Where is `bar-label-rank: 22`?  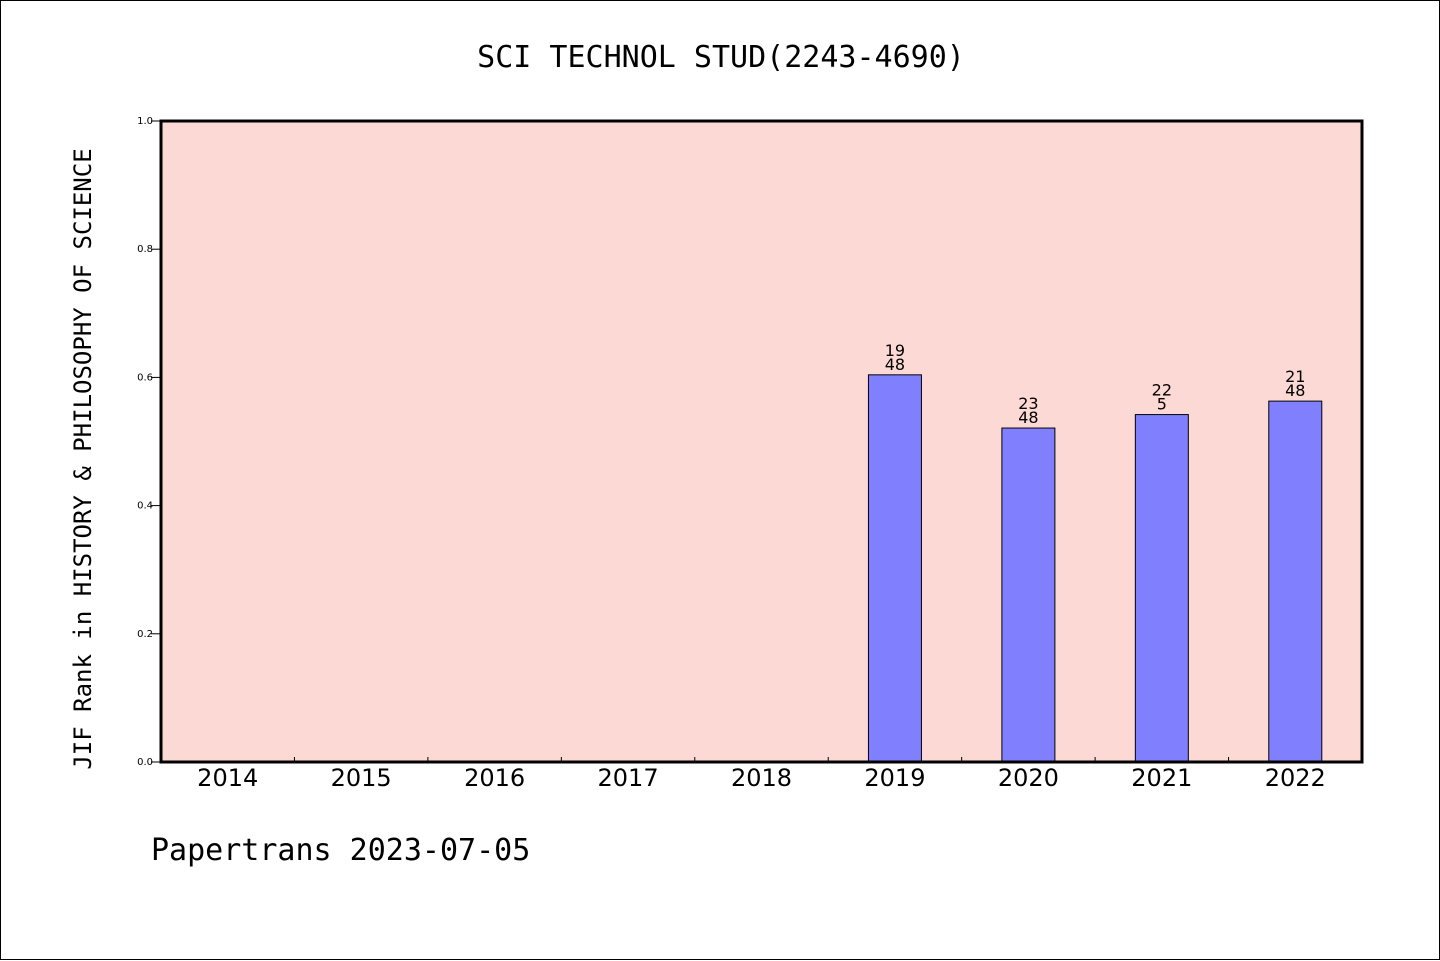
bar-label-rank: 22 is located at coordinates (1162, 390).